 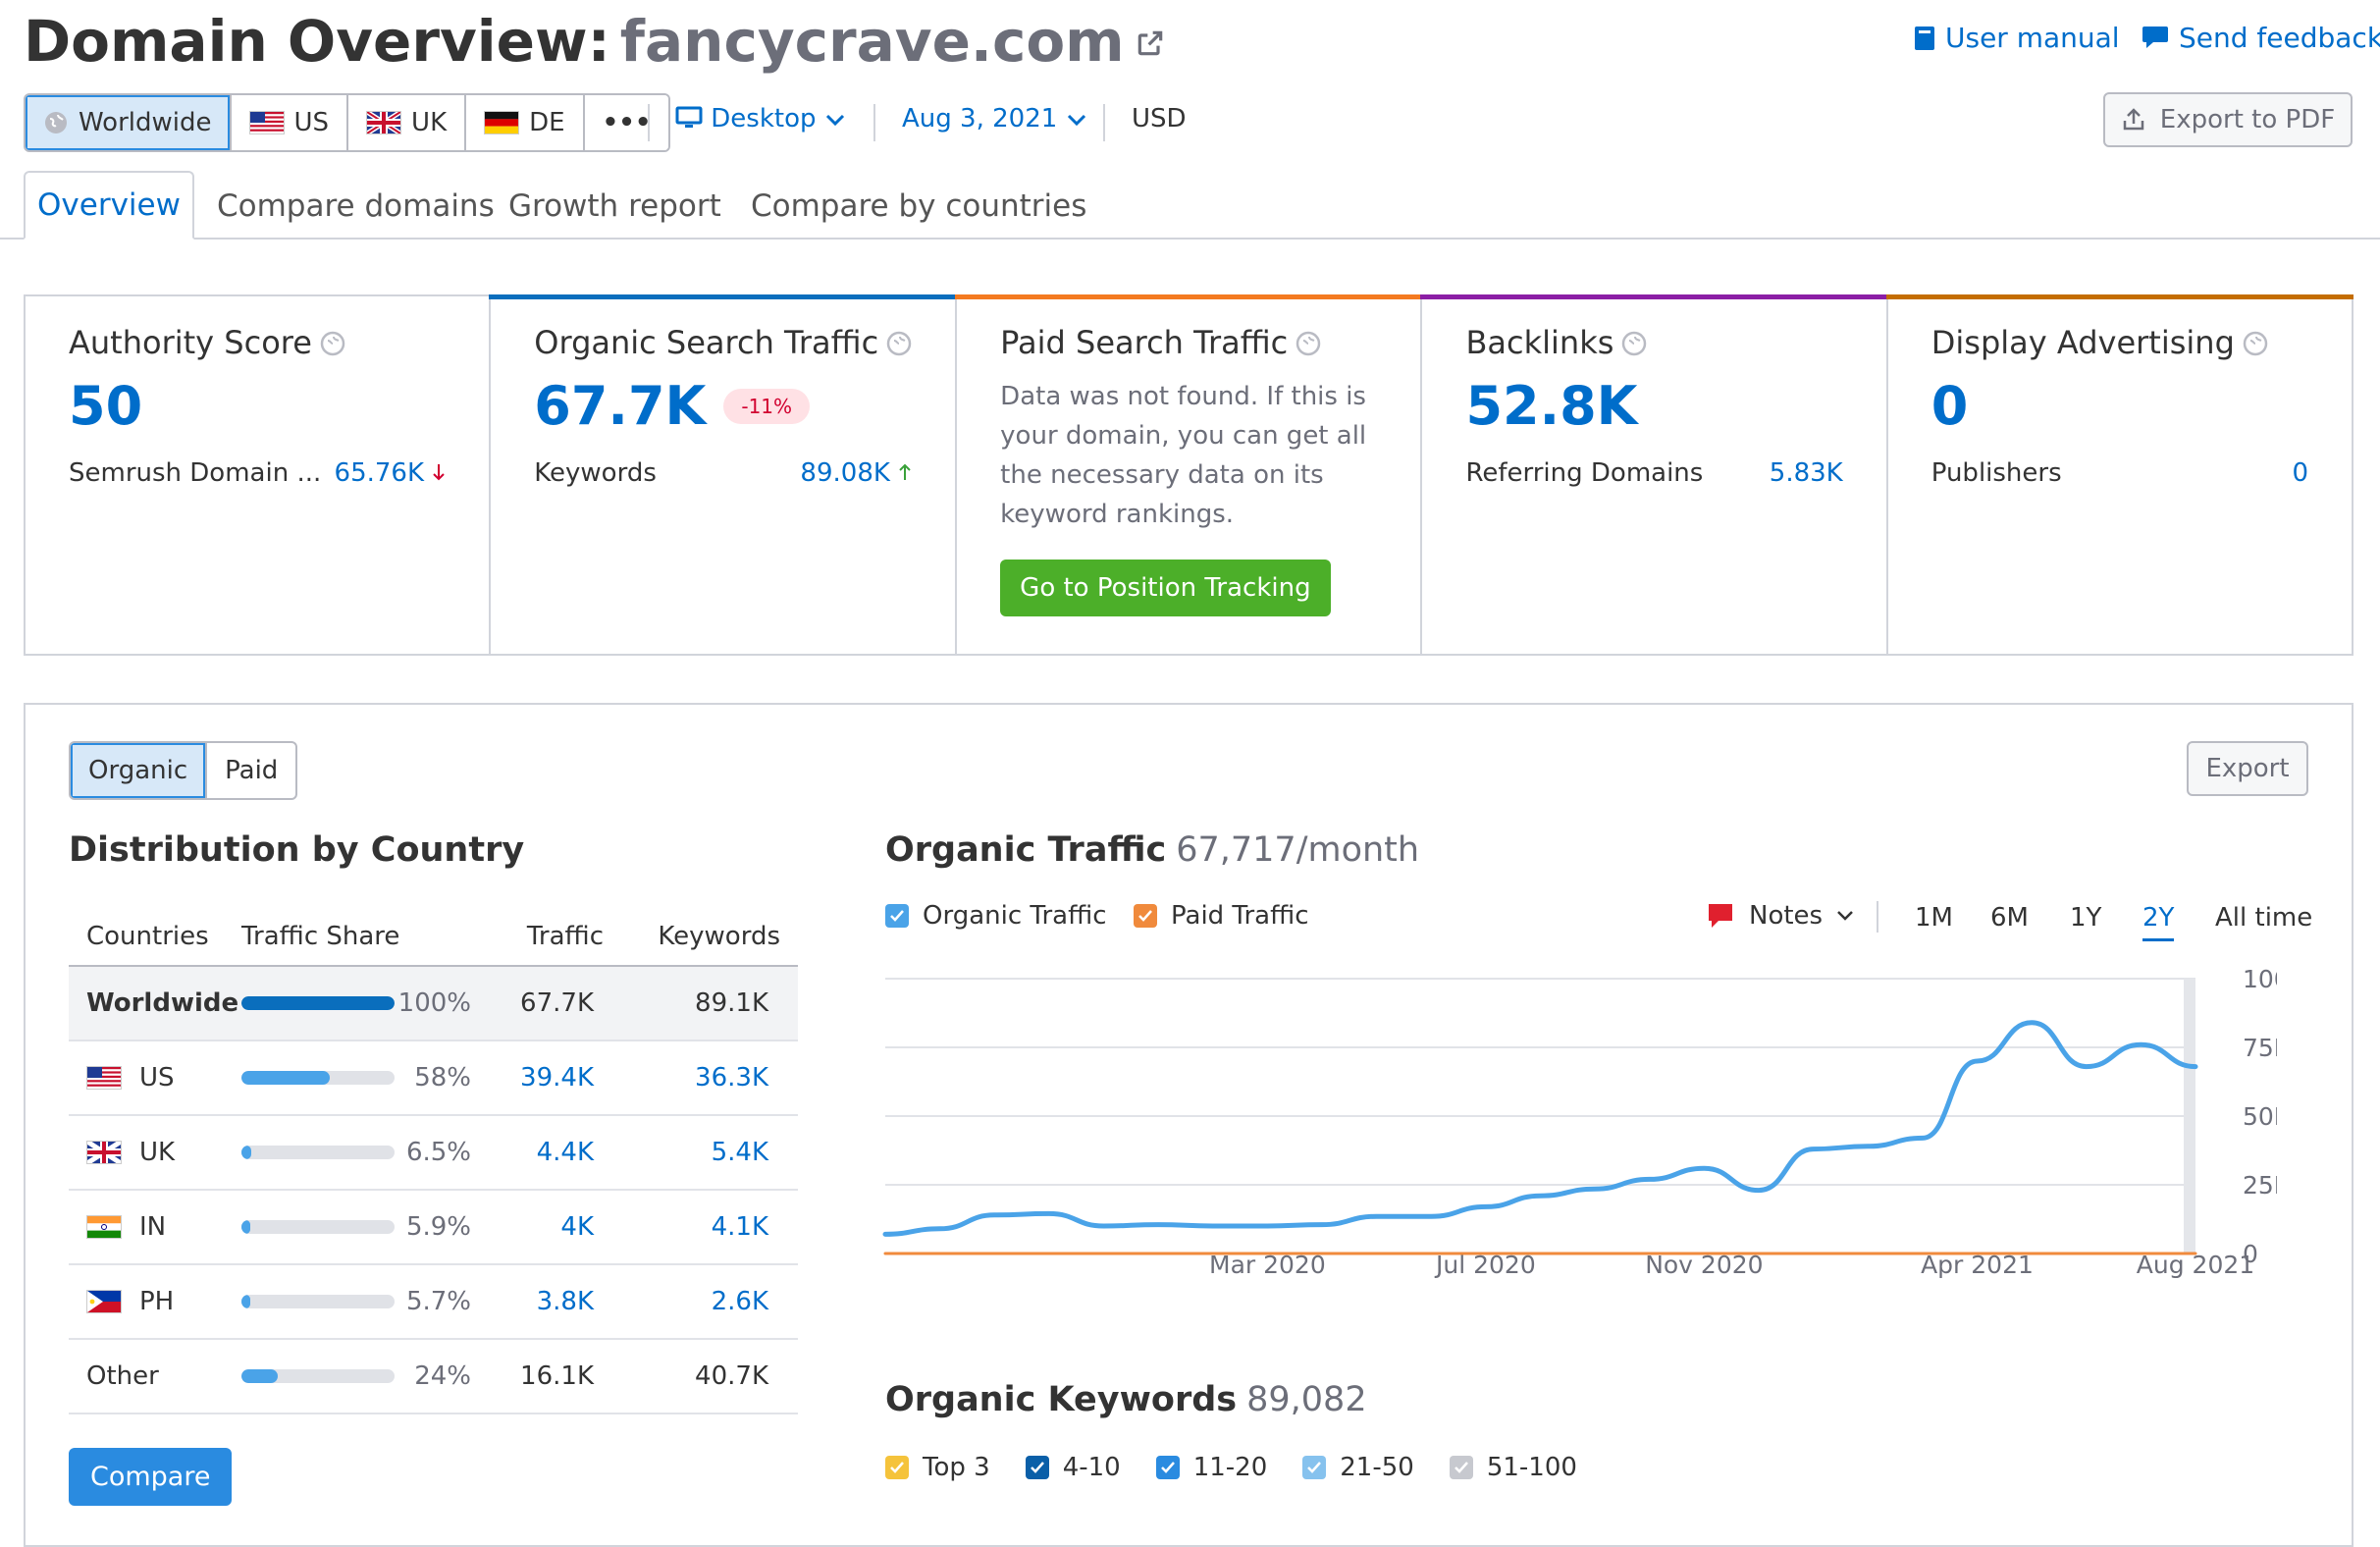 I want to click on flag-uk-icon, so click(x=104, y=1152).